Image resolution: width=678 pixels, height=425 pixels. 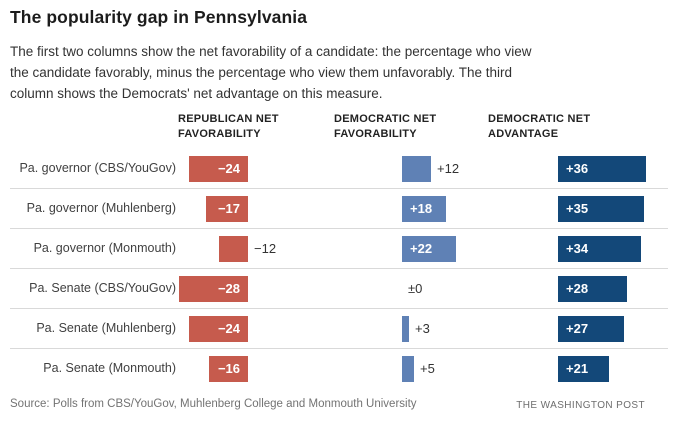 I want to click on value-label: +3, so click(x=422, y=328).